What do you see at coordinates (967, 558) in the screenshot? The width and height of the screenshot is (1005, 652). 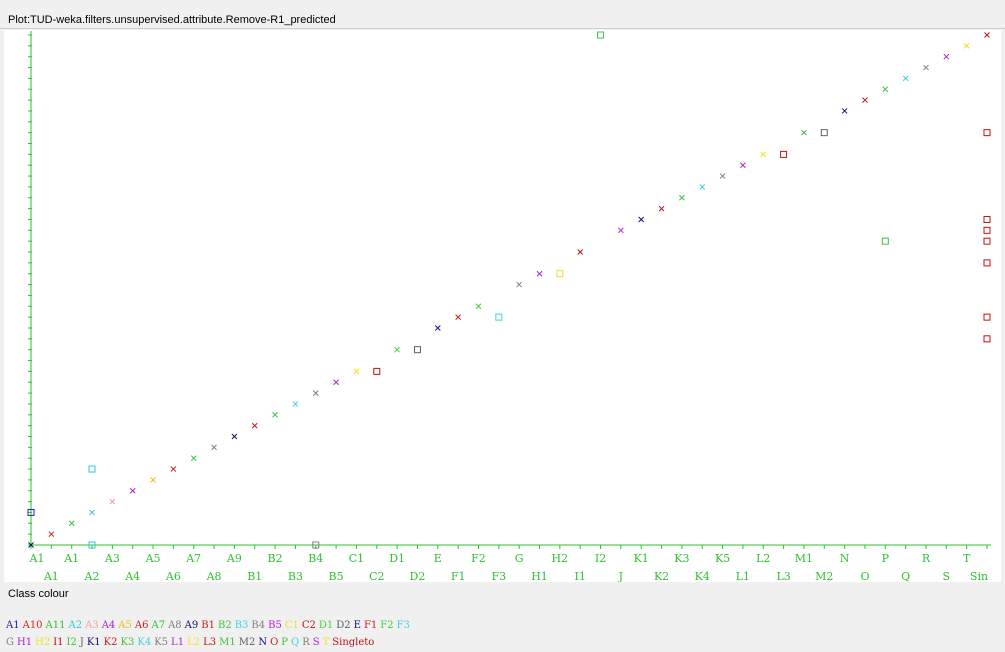 I see `x-tick-label: T` at bounding box center [967, 558].